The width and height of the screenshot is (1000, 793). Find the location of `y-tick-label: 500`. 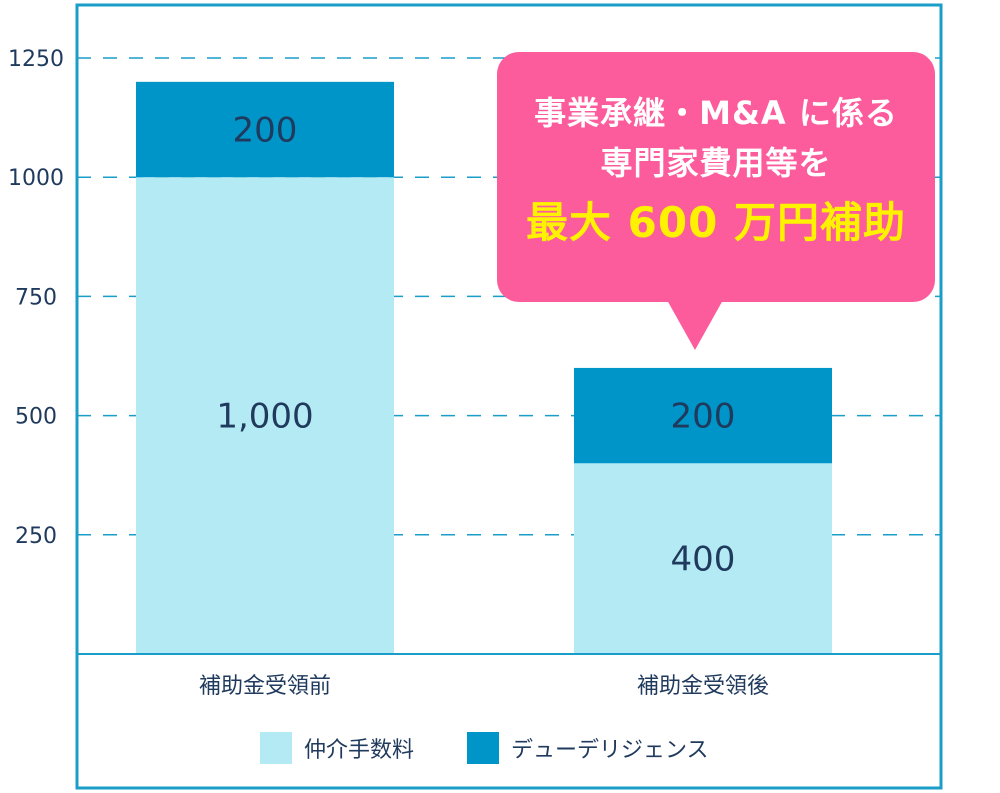

y-tick-label: 500 is located at coordinates (36, 417).